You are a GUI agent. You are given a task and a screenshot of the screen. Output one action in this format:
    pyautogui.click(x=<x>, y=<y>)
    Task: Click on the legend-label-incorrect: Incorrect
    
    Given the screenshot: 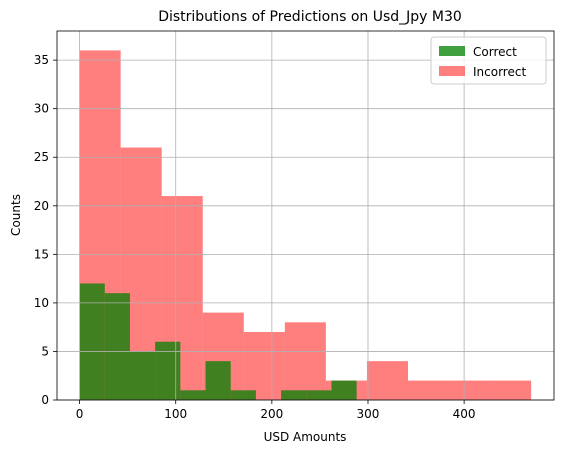 What is the action you would take?
    pyautogui.click(x=499, y=72)
    